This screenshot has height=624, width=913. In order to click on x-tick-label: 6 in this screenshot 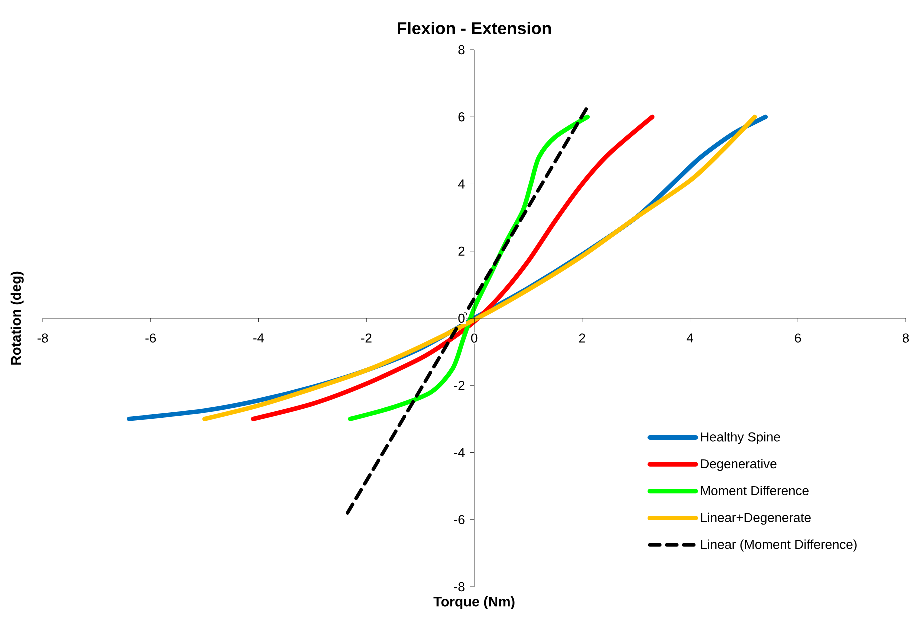, I will do `click(798, 338)`.